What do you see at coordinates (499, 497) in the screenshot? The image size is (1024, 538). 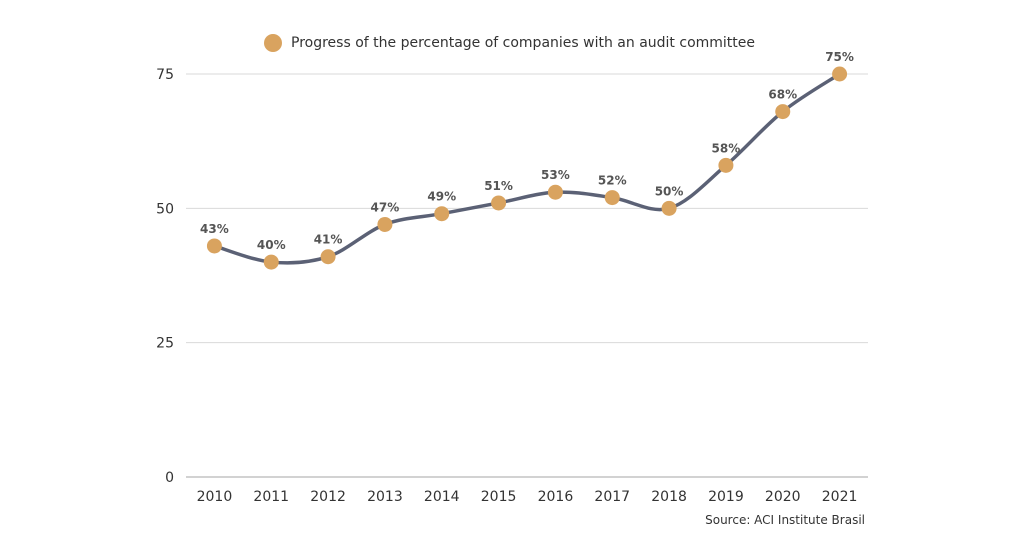 I see `x-tick-label: 2015` at bounding box center [499, 497].